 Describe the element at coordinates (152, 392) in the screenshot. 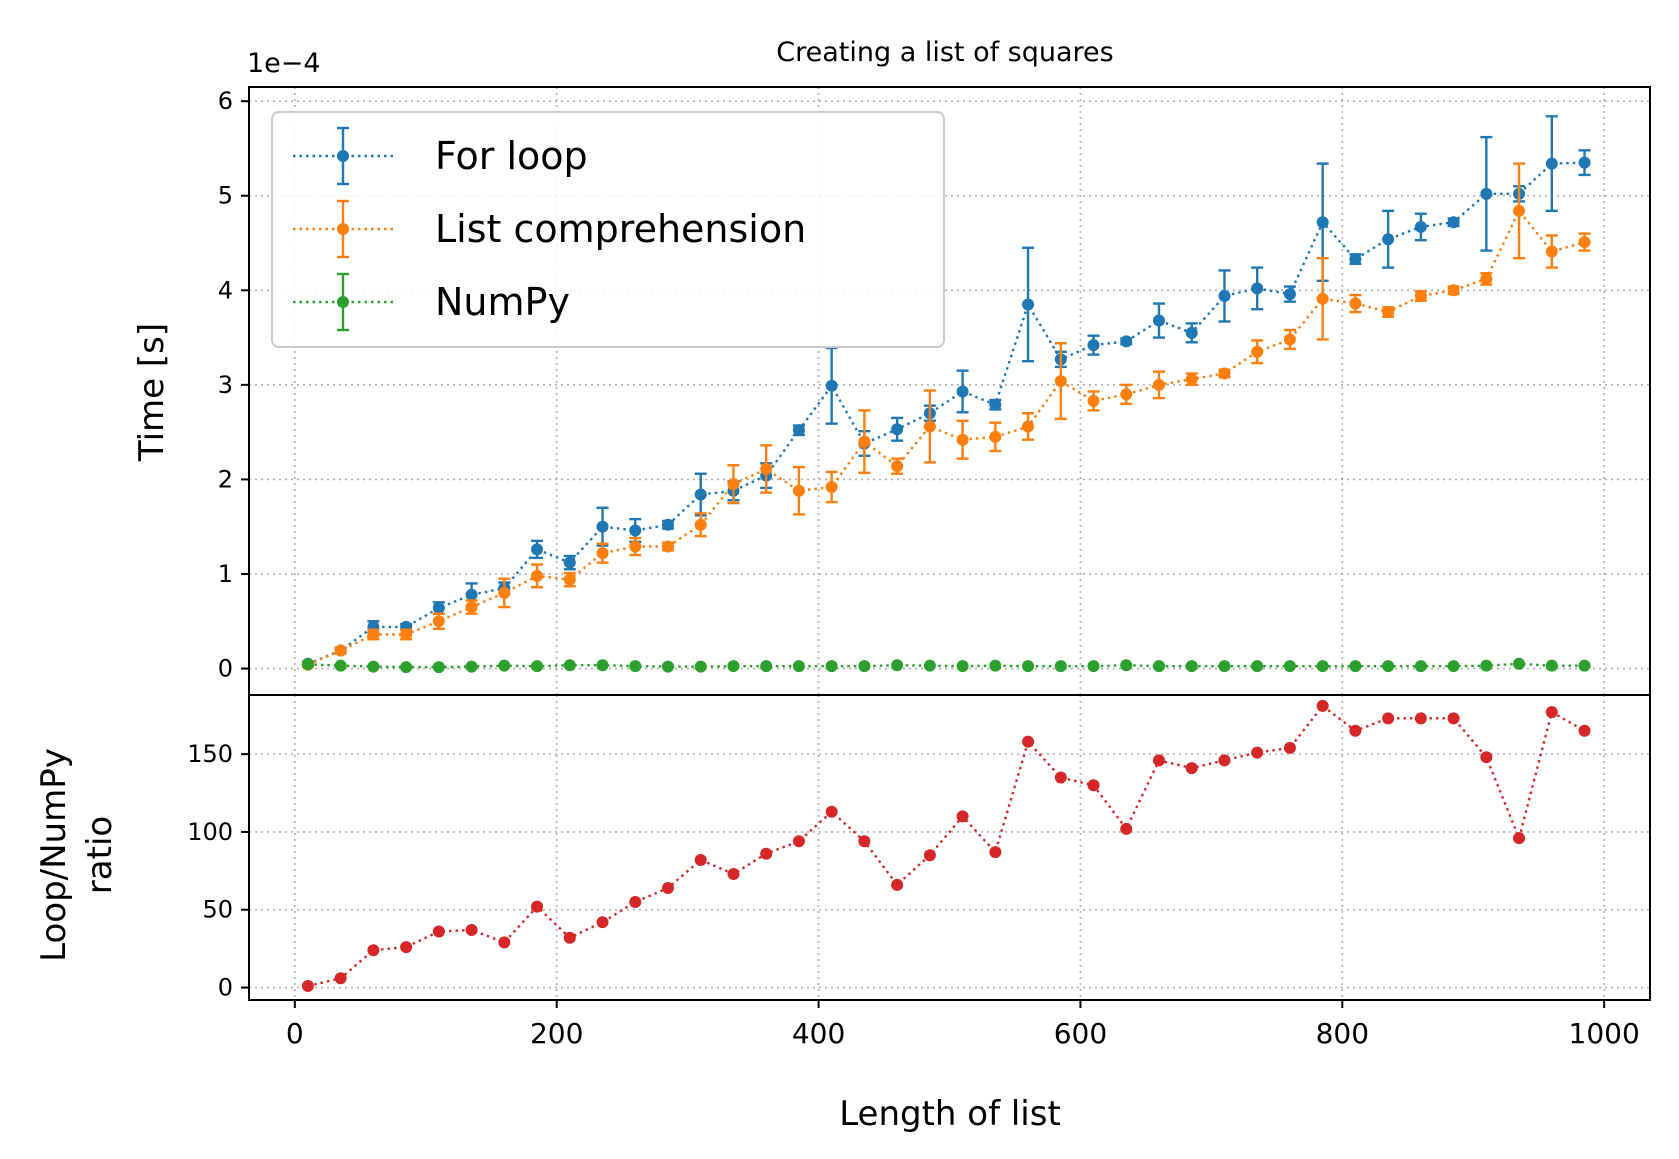

I see `y-axis-title: Time [s]` at that location.